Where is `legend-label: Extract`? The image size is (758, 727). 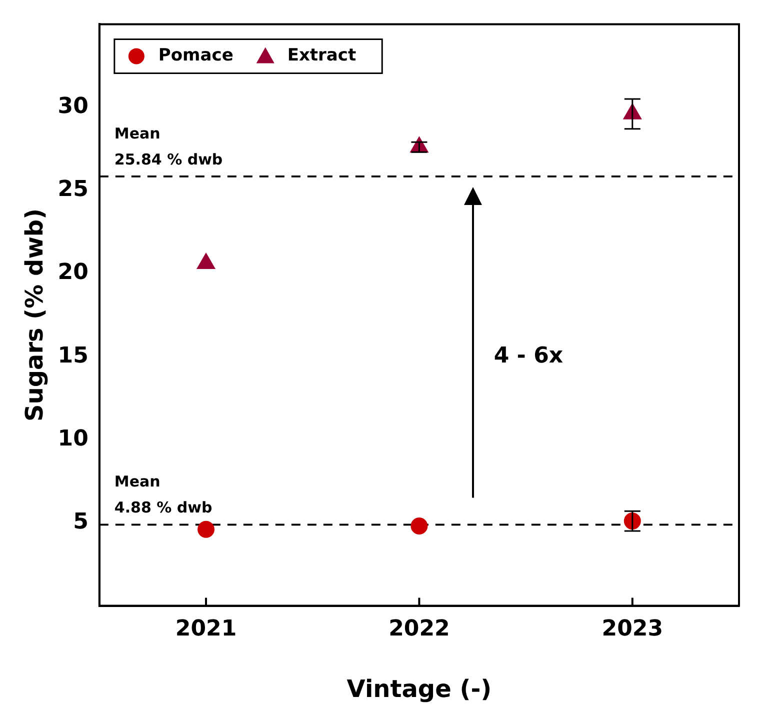
legend-label: Extract is located at coordinates (321, 56).